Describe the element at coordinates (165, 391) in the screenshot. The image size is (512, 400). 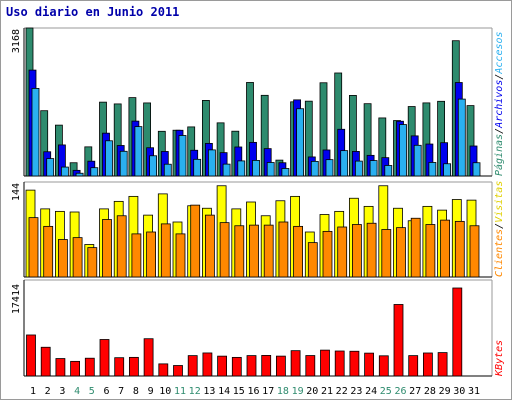
I see `x-tick-label-day-10: 10` at that location.